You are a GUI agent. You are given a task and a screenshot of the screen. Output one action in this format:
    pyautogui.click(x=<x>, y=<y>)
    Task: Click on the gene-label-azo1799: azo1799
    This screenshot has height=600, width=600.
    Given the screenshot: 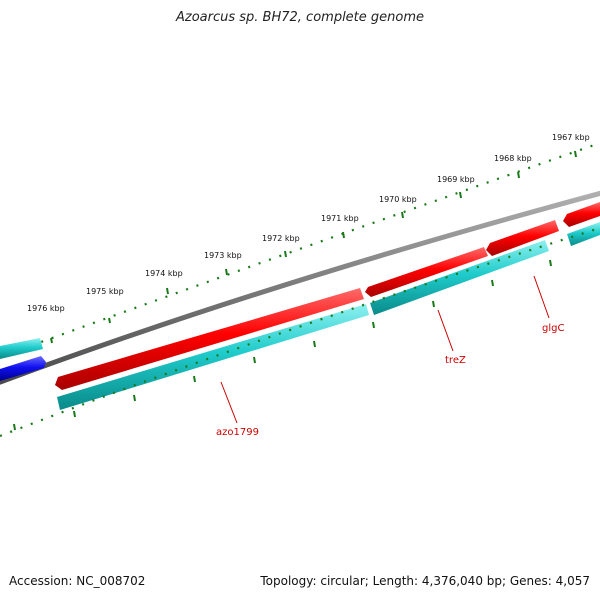 What is the action you would take?
    pyautogui.click(x=237, y=432)
    